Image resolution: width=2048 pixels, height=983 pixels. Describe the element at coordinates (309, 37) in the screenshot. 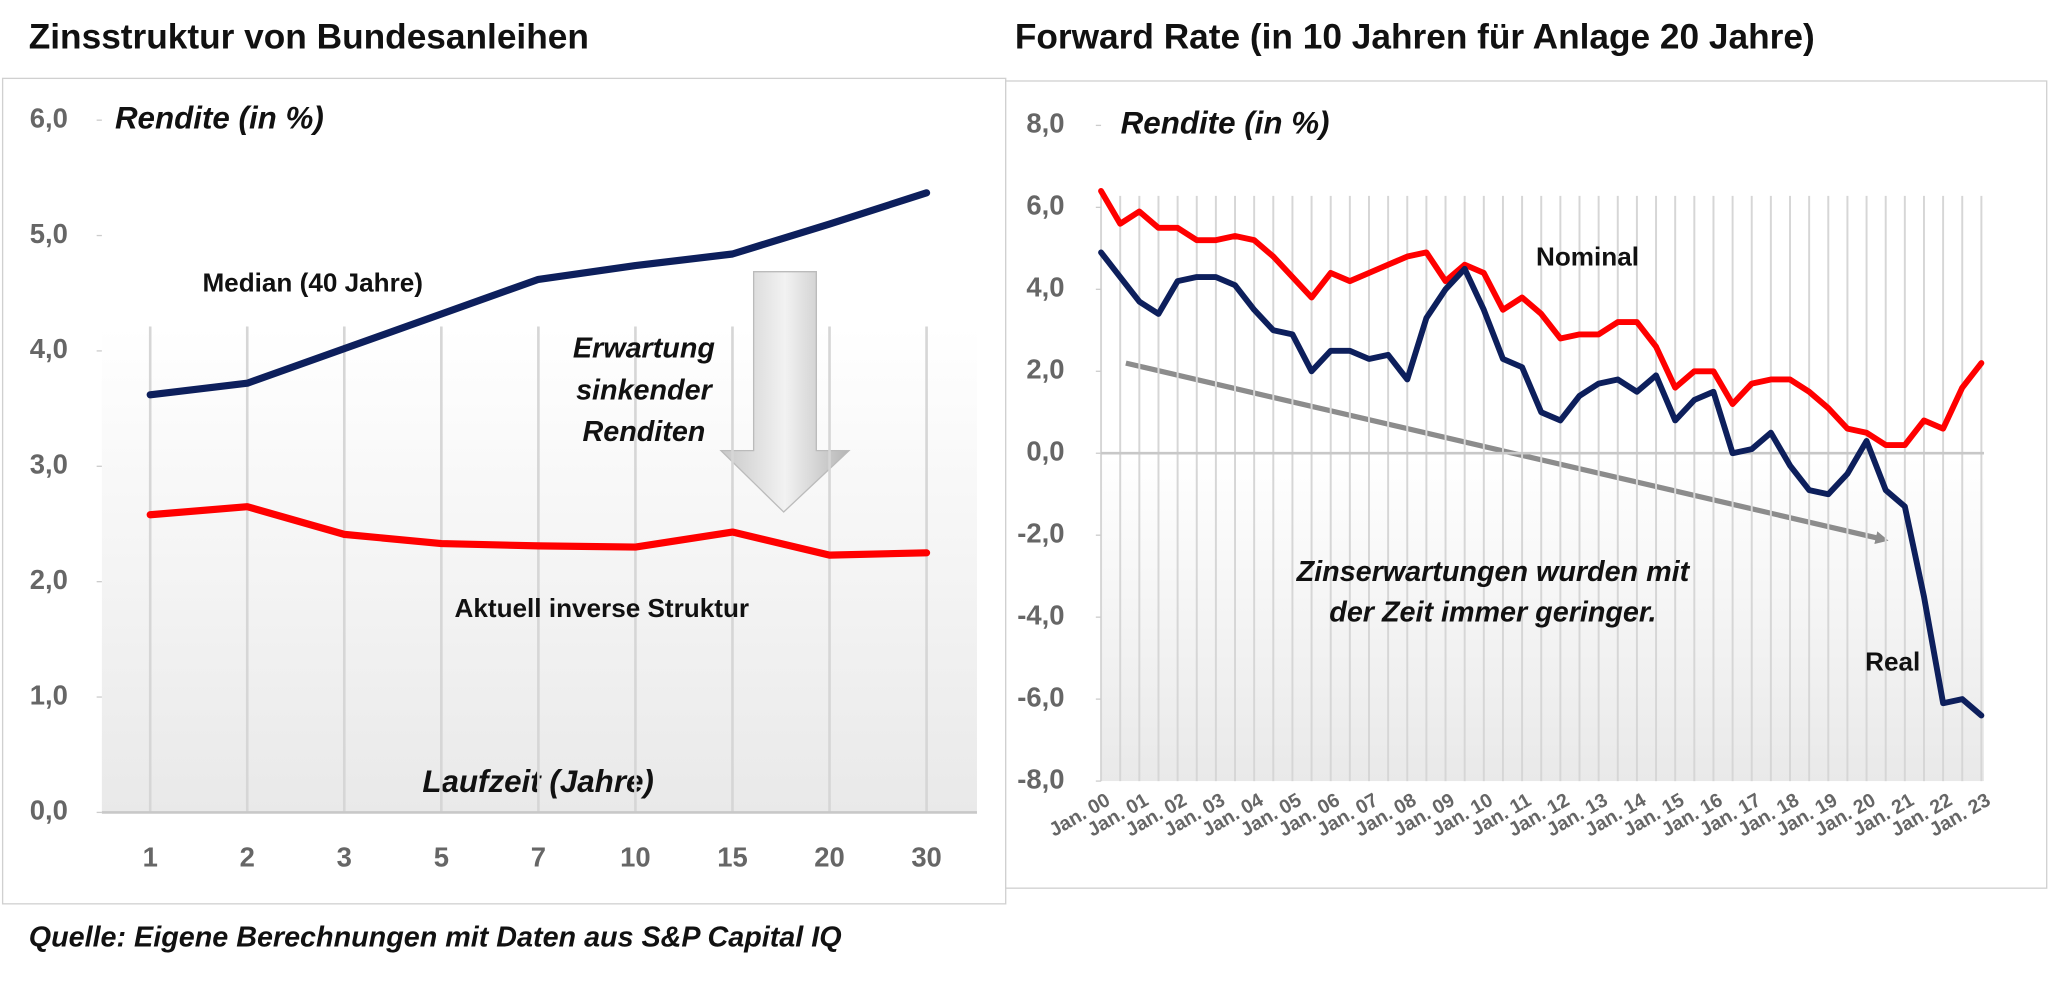

I see `chart-title: Zinsstruktur von Bundesanleihen` at that location.